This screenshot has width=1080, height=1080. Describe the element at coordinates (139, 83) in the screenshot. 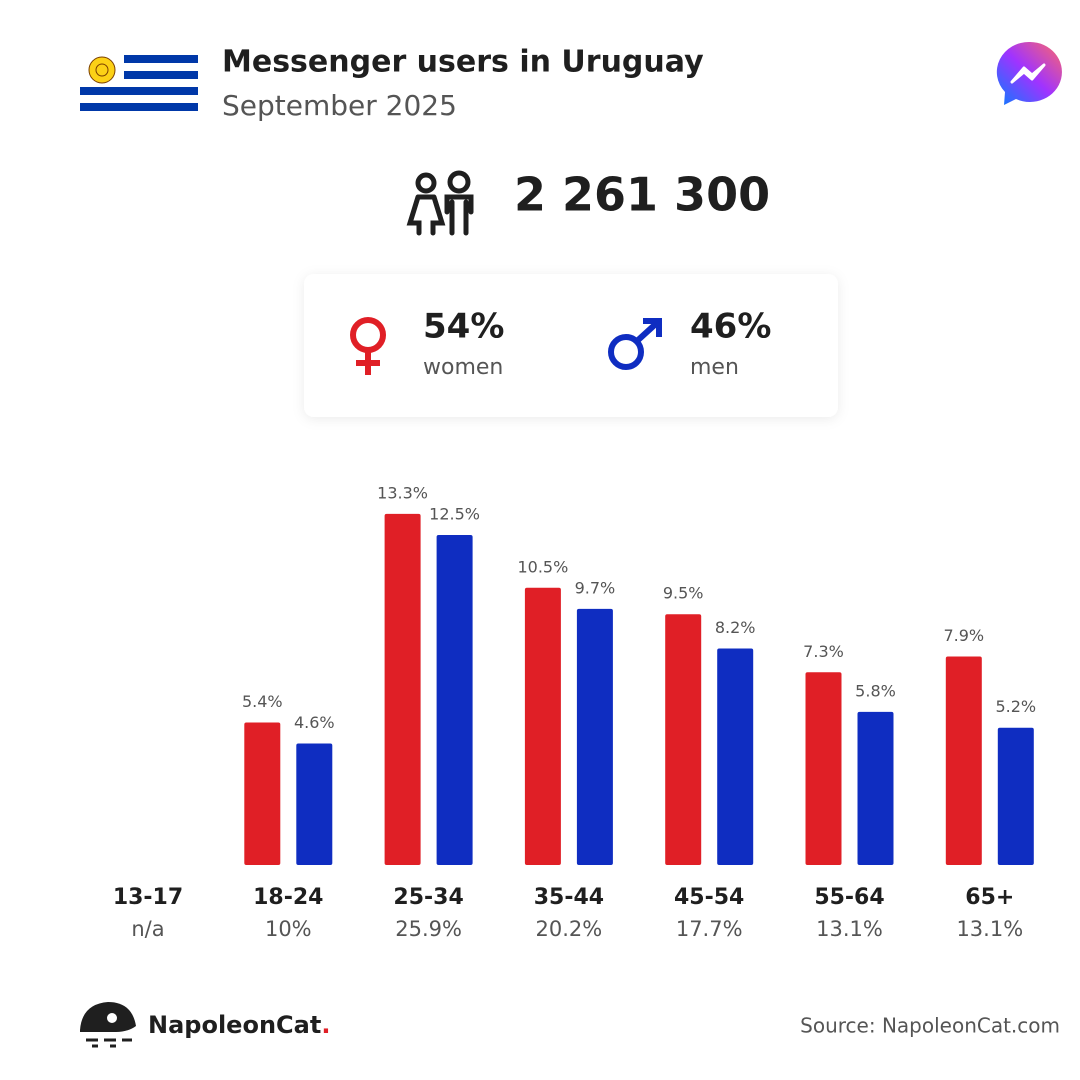

I see `flag` at that location.